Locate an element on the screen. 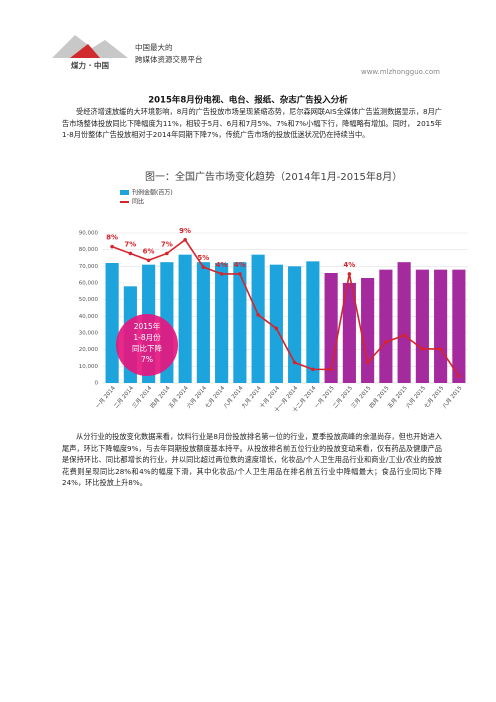 This screenshot has height=702, width=496. data-label: 8% is located at coordinates (112, 238).